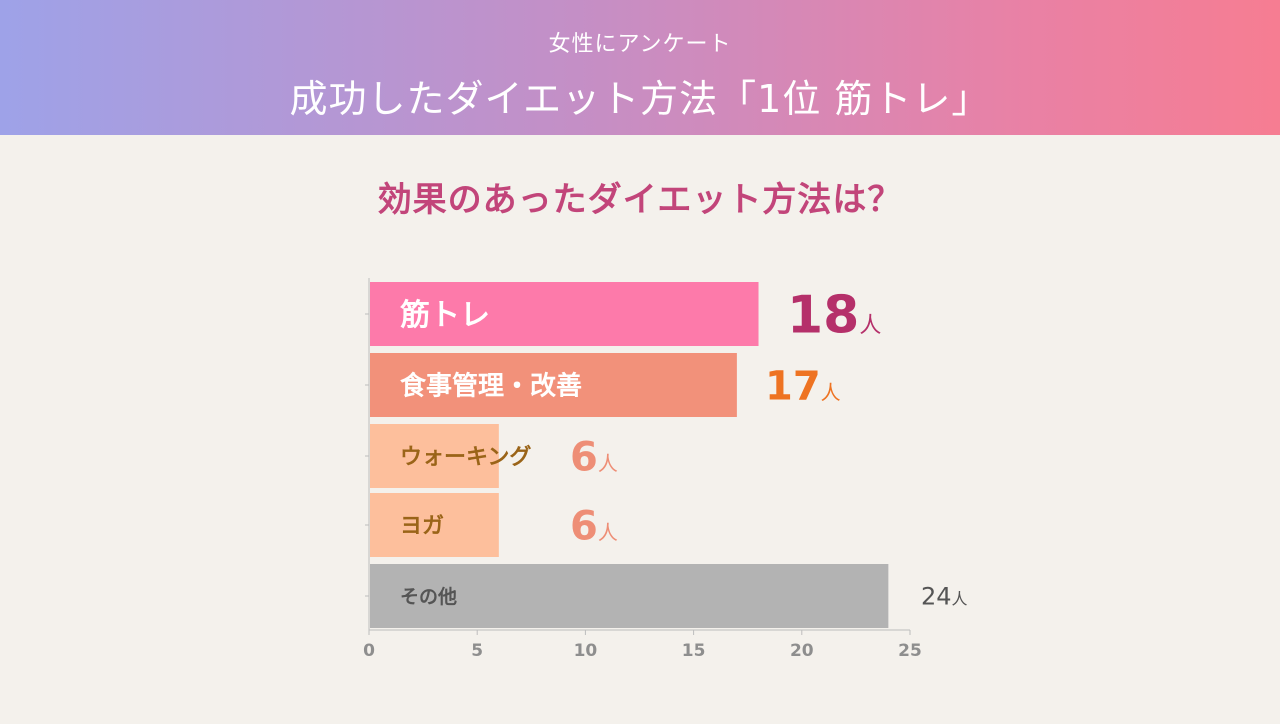 Image resolution: width=1280 pixels, height=724 pixels. Describe the element at coordinates (944, 597) in the screenshot. I see `bar-value-label: 24人` at that location.